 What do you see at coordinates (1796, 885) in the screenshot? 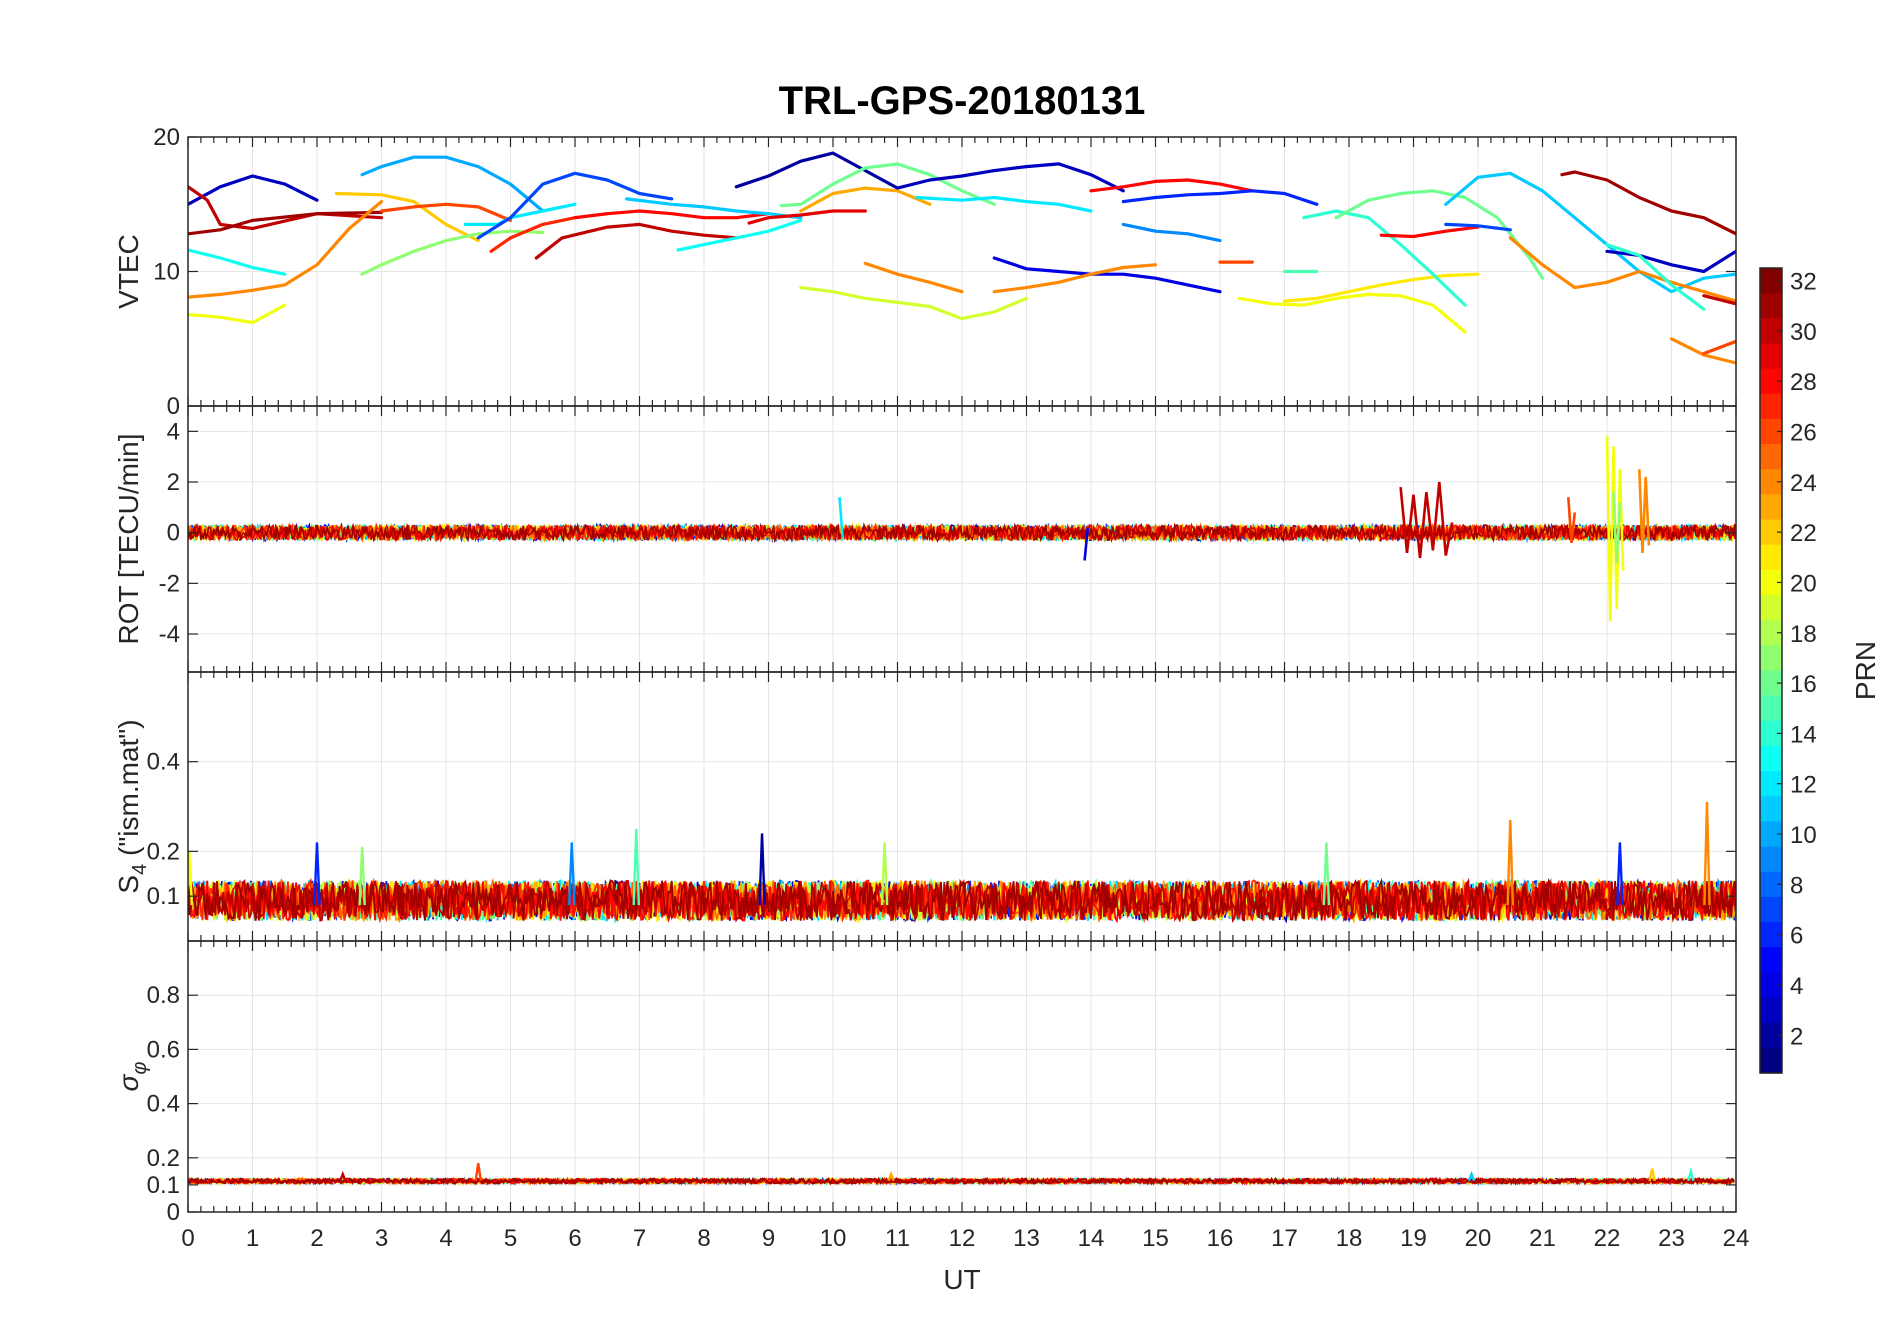
I see `colorbar-tick-label: 8` at bounding box center [1796, 885].